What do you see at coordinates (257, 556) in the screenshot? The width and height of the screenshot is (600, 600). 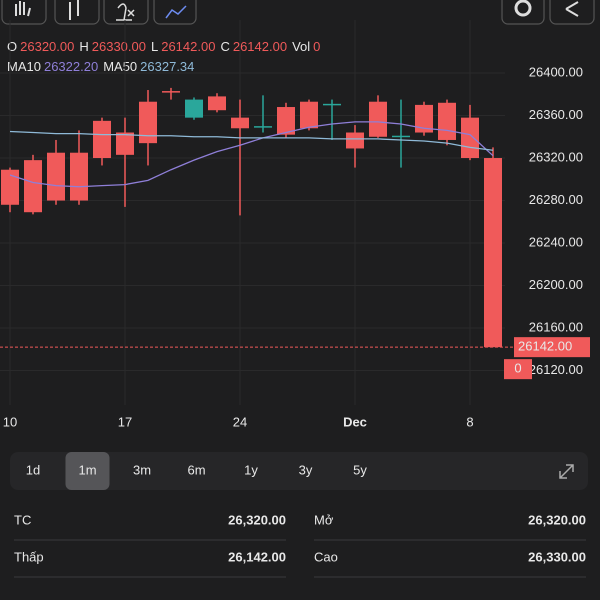 I see `stat-value: 26,142.00` at bounding box center [257, 556].